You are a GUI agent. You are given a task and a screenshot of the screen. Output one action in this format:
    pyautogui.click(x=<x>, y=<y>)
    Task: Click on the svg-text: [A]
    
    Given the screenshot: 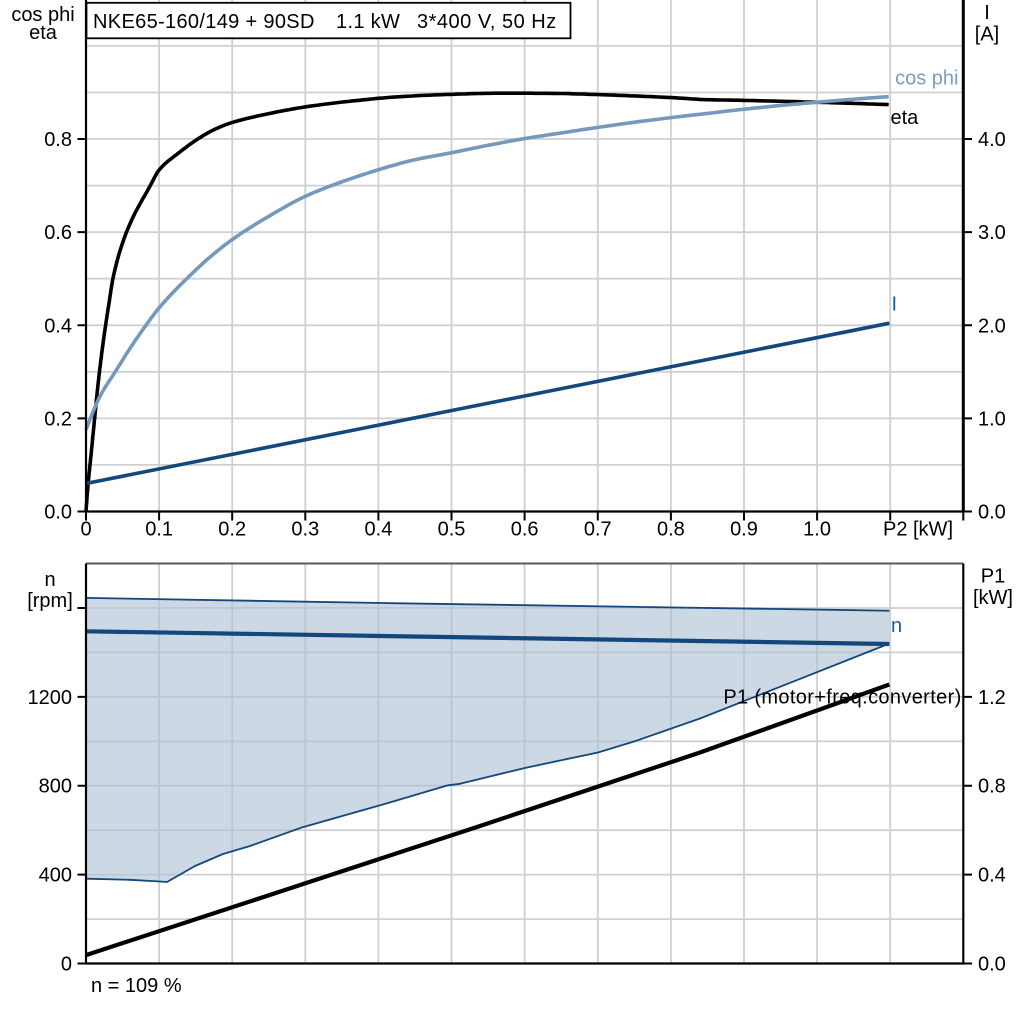 What is the action you would take?
    pyautogui.click(x=987, y=35)
    